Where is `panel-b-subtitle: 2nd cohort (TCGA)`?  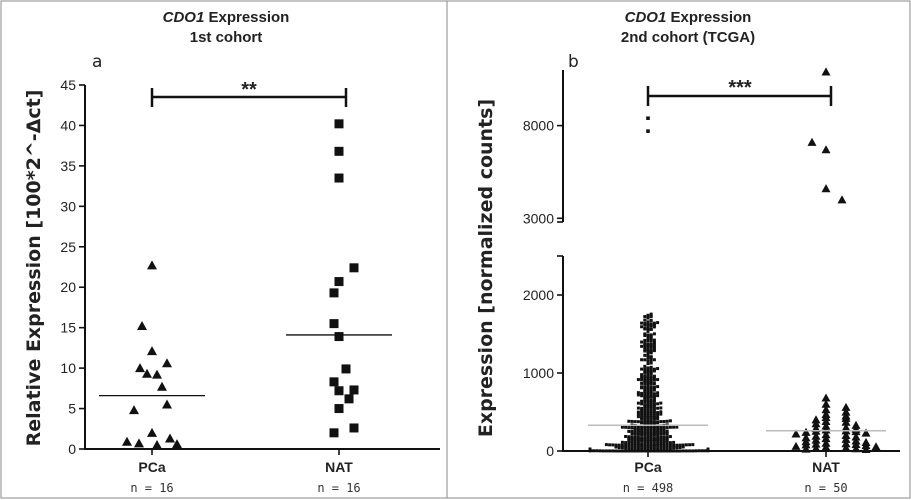 panel-b-subtitle: 2nd cohort (TCGA) is located at coordinates (688, 37).